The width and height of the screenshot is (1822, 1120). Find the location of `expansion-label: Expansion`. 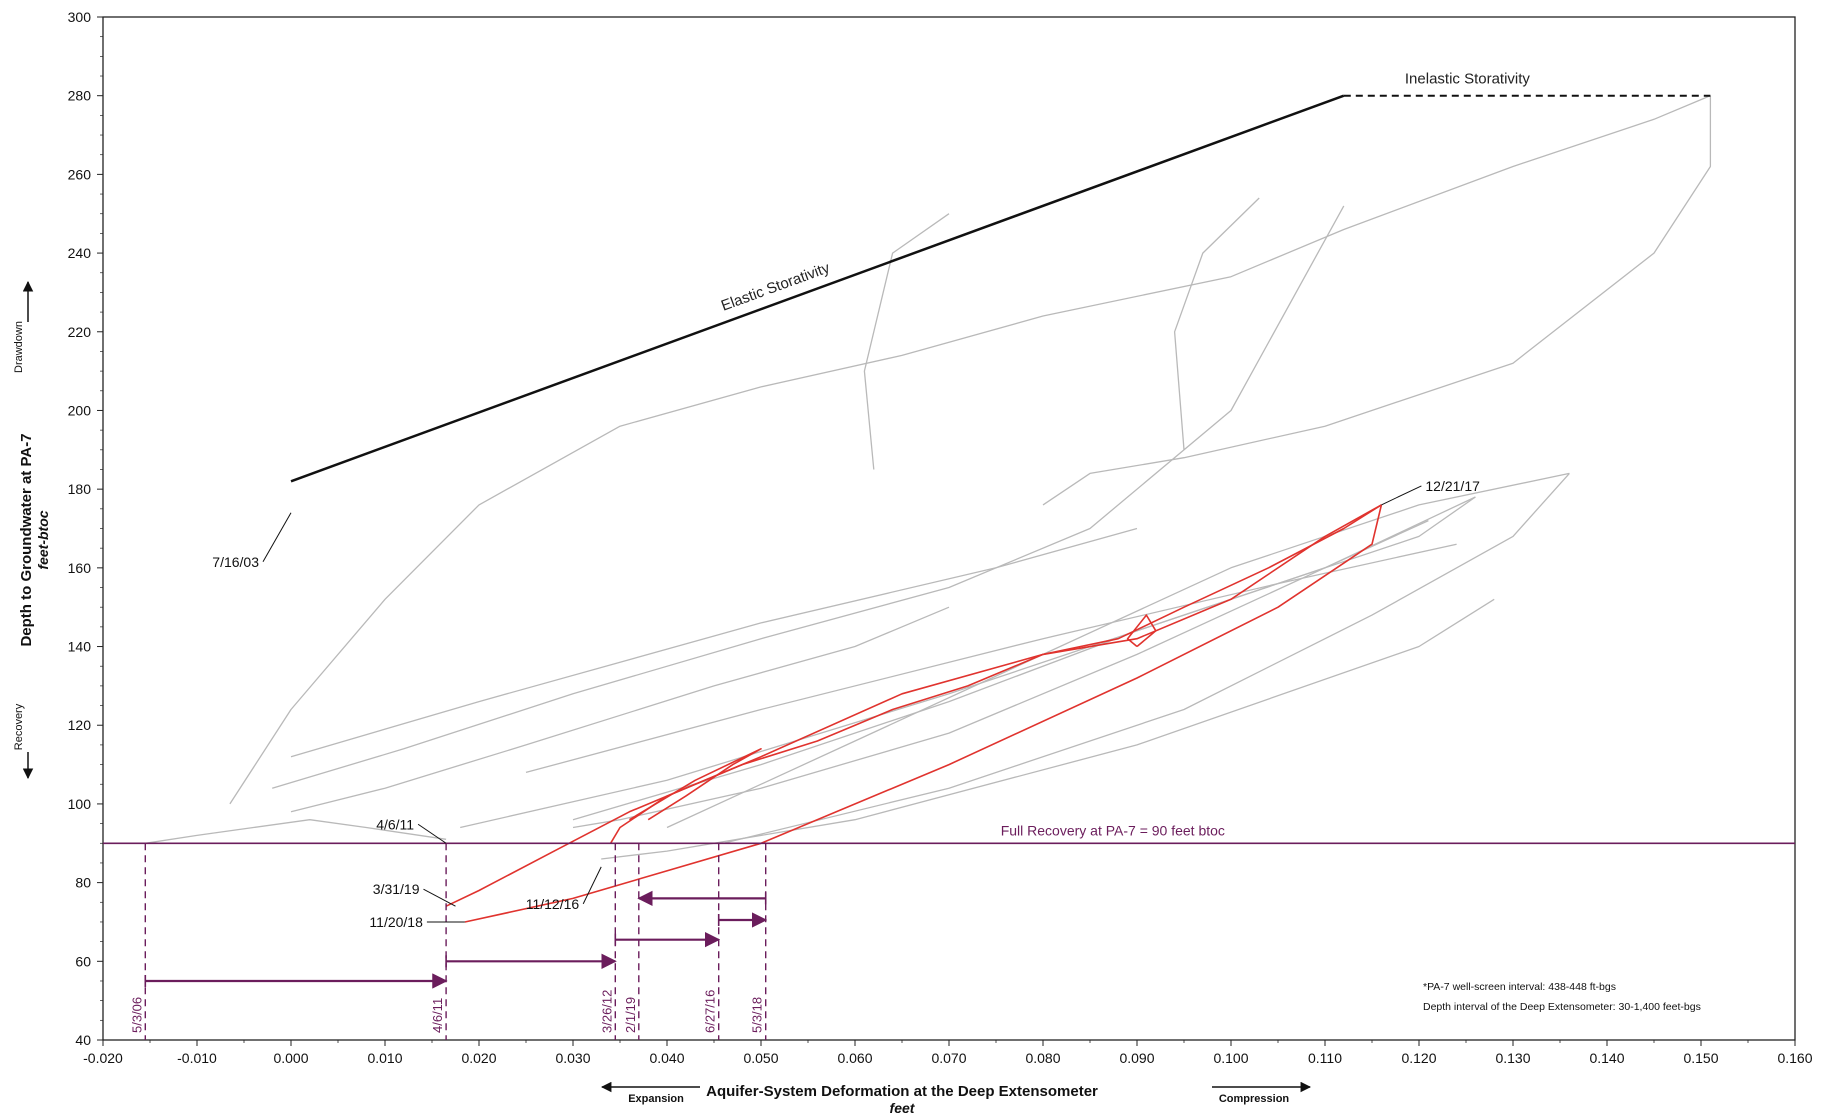

expansion-label: Expansion is located at coordinates (656, 1099).